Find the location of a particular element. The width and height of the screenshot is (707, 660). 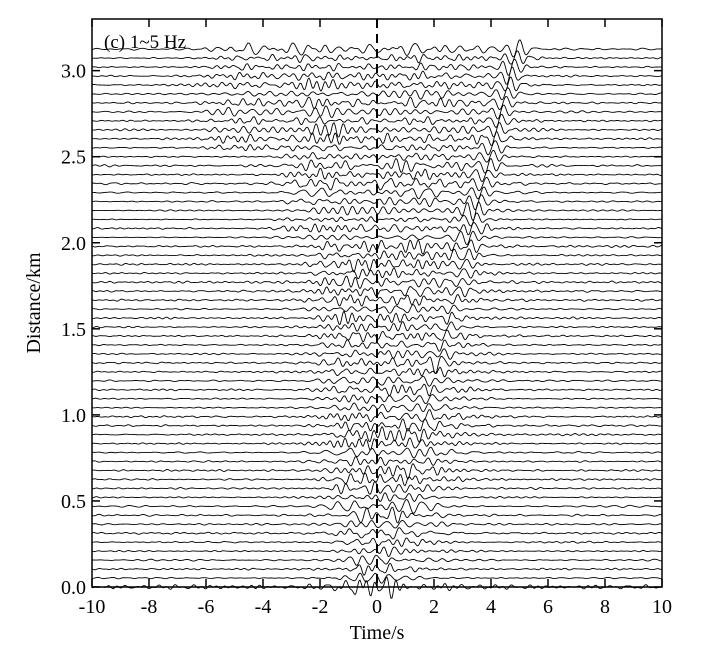

x-tick-label: 0 is located at coordinates (377, 607).